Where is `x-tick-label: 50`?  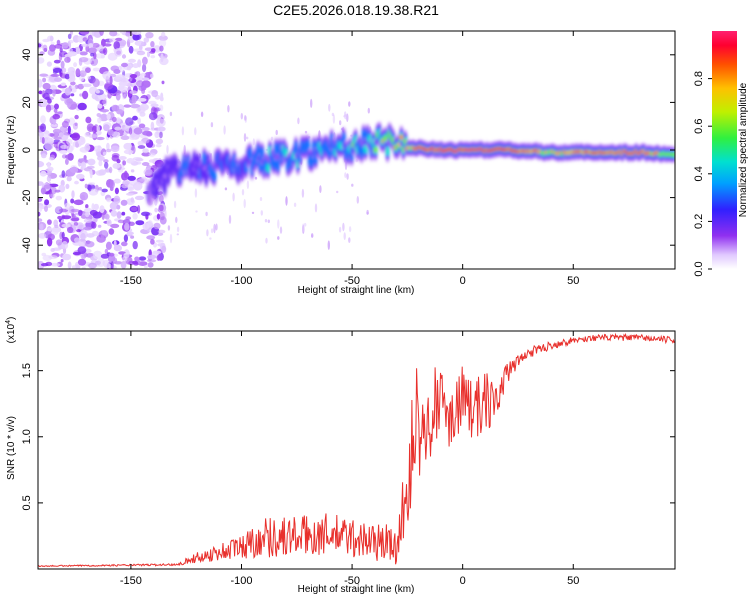 x-tick-label: 50 is located at coordinates (573, 581).